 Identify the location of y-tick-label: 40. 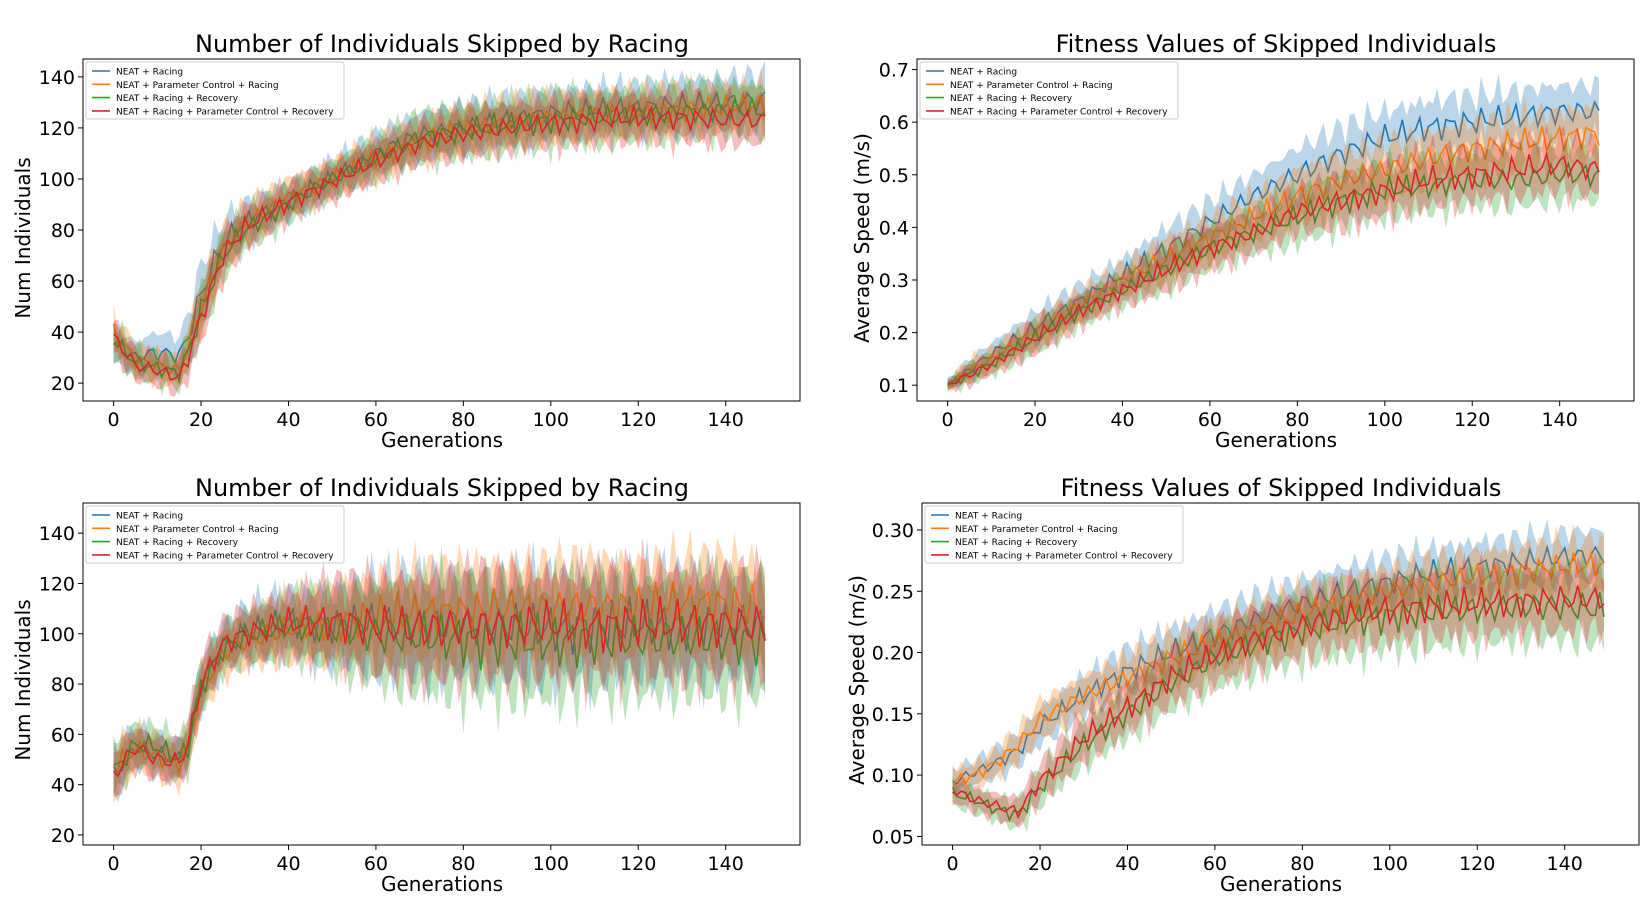
(63, 786).